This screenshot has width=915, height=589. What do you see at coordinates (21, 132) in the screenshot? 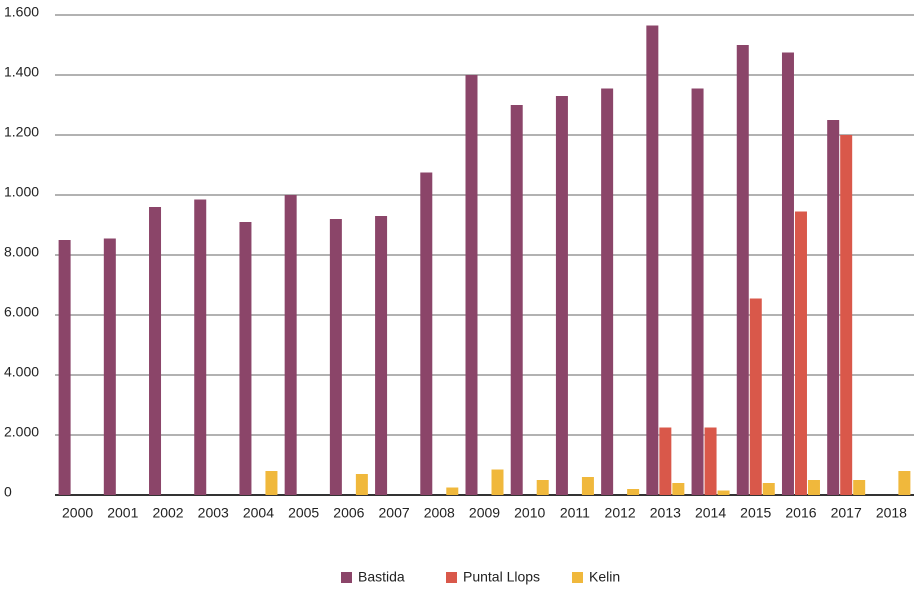
I see `y-tick-label: 1.200` at bounding box center [21, 132].